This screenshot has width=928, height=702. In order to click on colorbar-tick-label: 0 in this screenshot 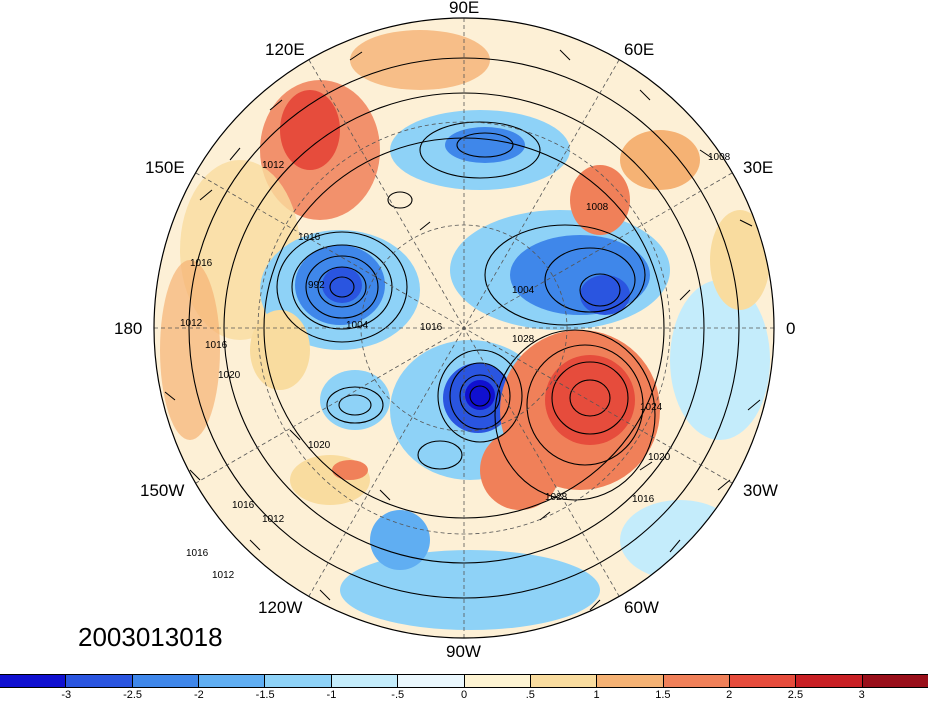, I will do `click(464, 695)`.